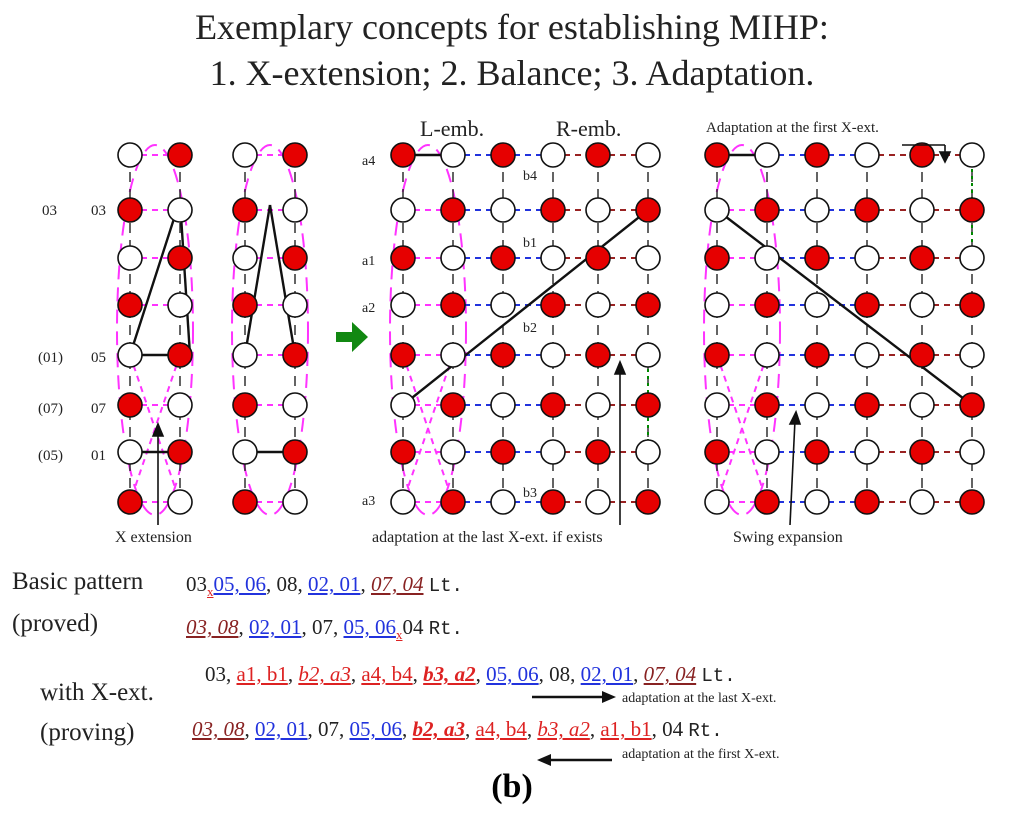  I want to click on node-label-b2: b2, so click(530, 328).